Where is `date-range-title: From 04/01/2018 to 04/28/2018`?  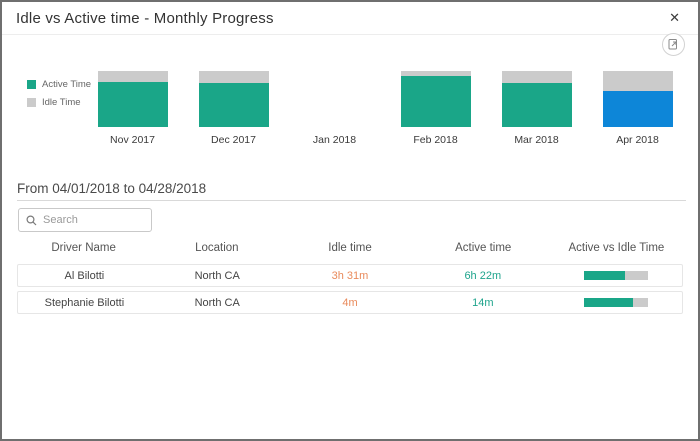
date-range-title: From 04/01/2018 to 04/28/2018 is located at coordinates (112, 188).